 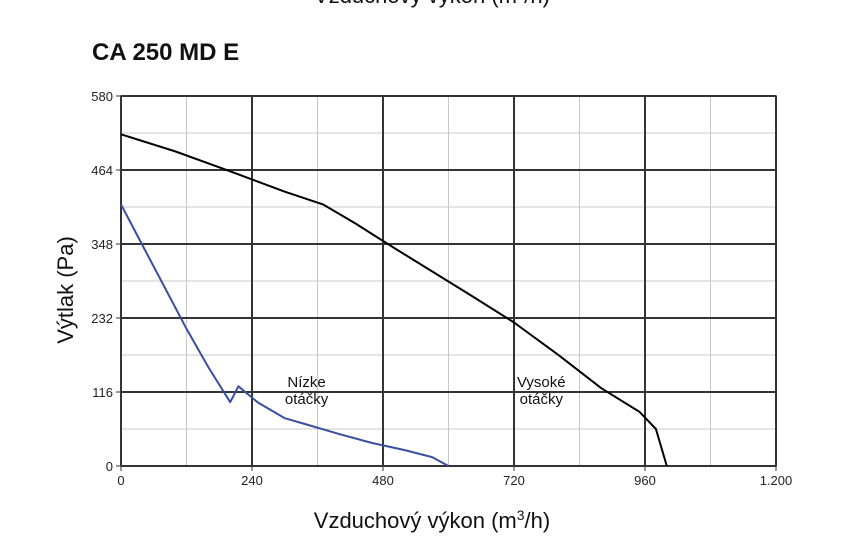 What do you see at coordinates (541, 382) in the screenshot?
I see `annotation-line: Vysoké` at bounding box center [541, 382].